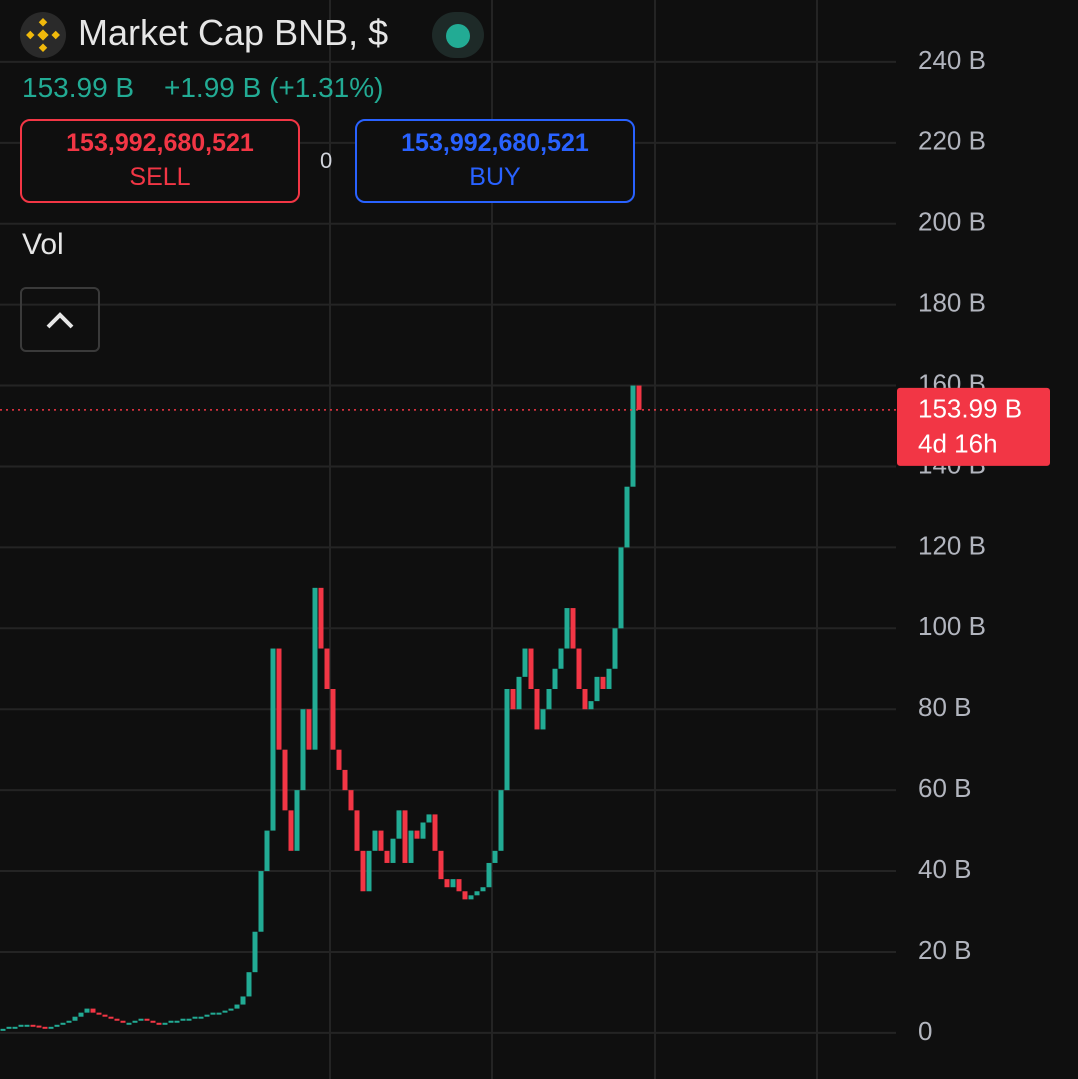  Describe the element at coordinates (952, 222) in the screenshot. I see `y-tick-label: 200 B` at that location.